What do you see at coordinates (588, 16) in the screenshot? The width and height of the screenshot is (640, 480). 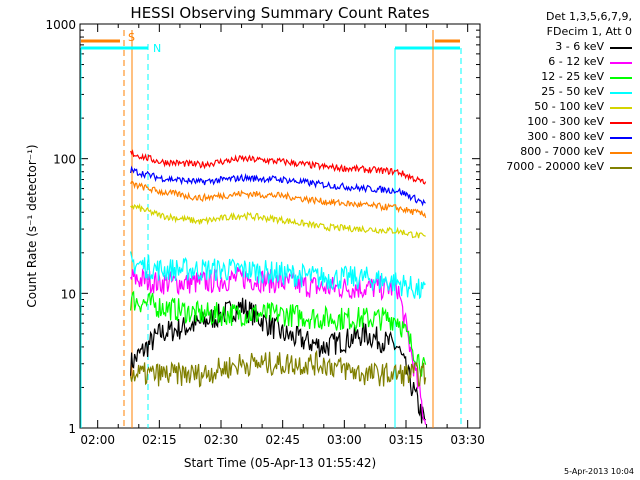 I see `legend-header-line-1: Det 1,3,5,6,7,9,` at bounding box center [588, 16].